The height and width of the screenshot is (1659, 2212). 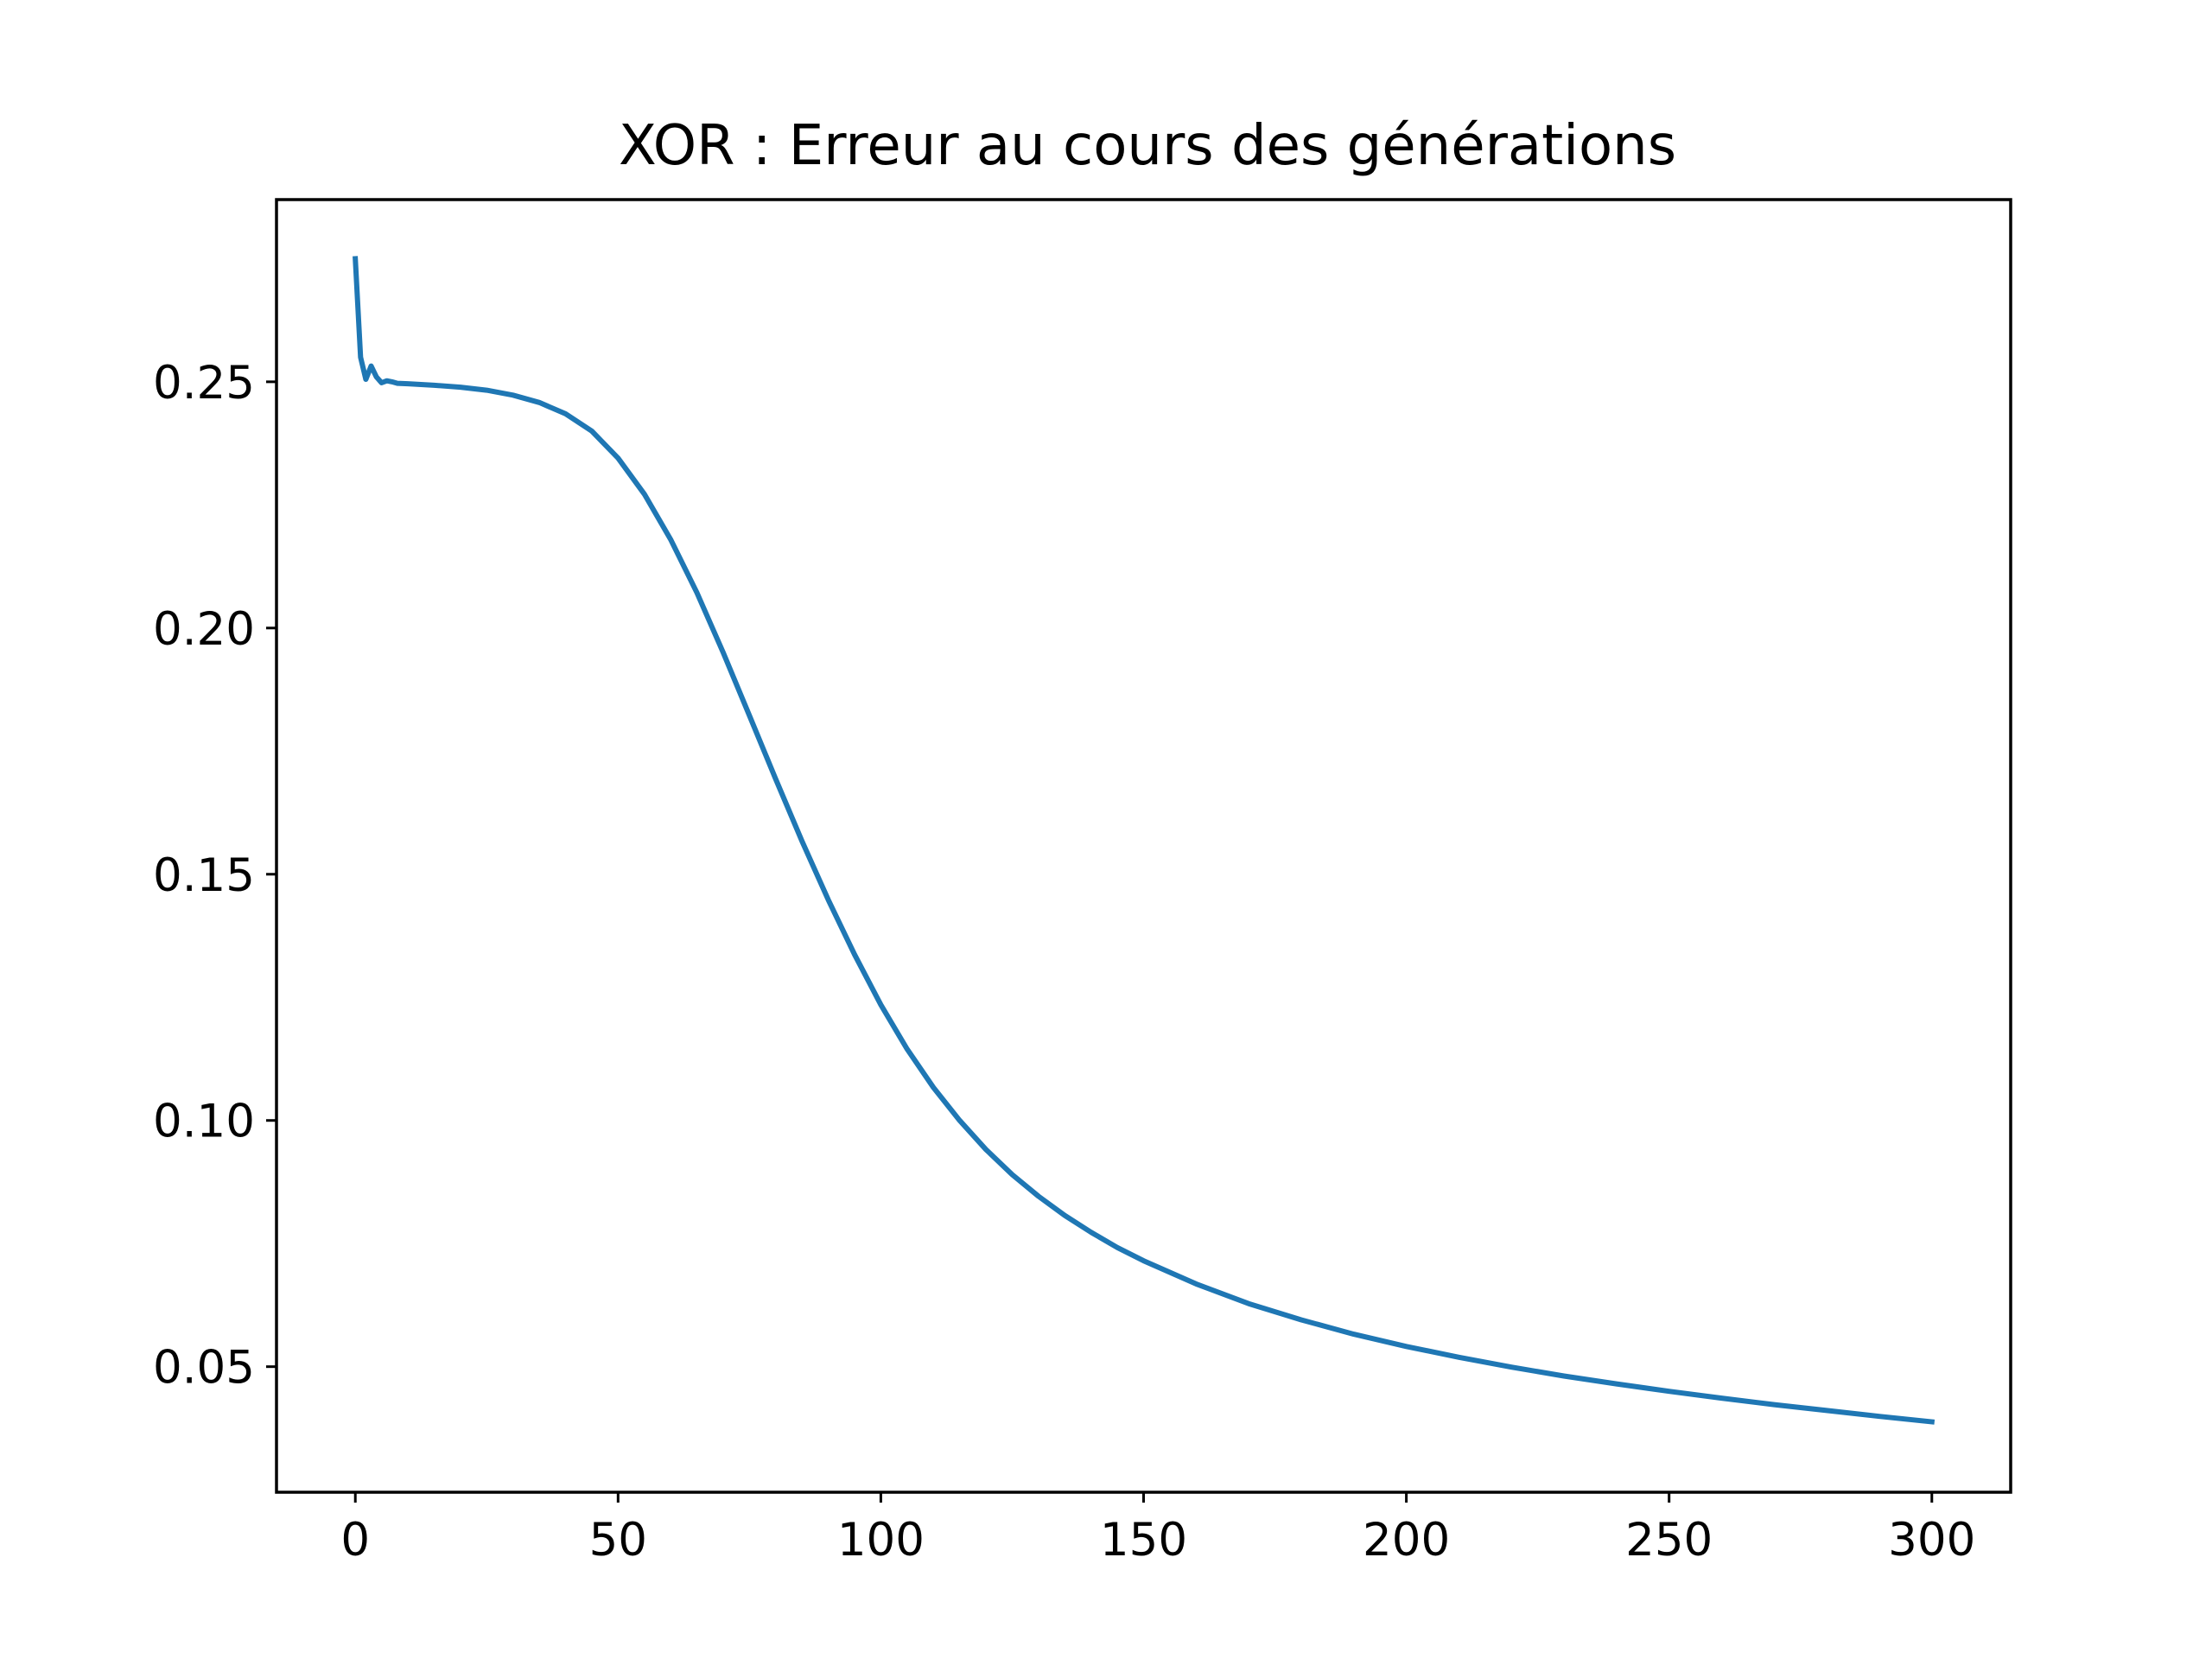 I want to click on x-tick-label: 250, so click(x=1669, y=1540).